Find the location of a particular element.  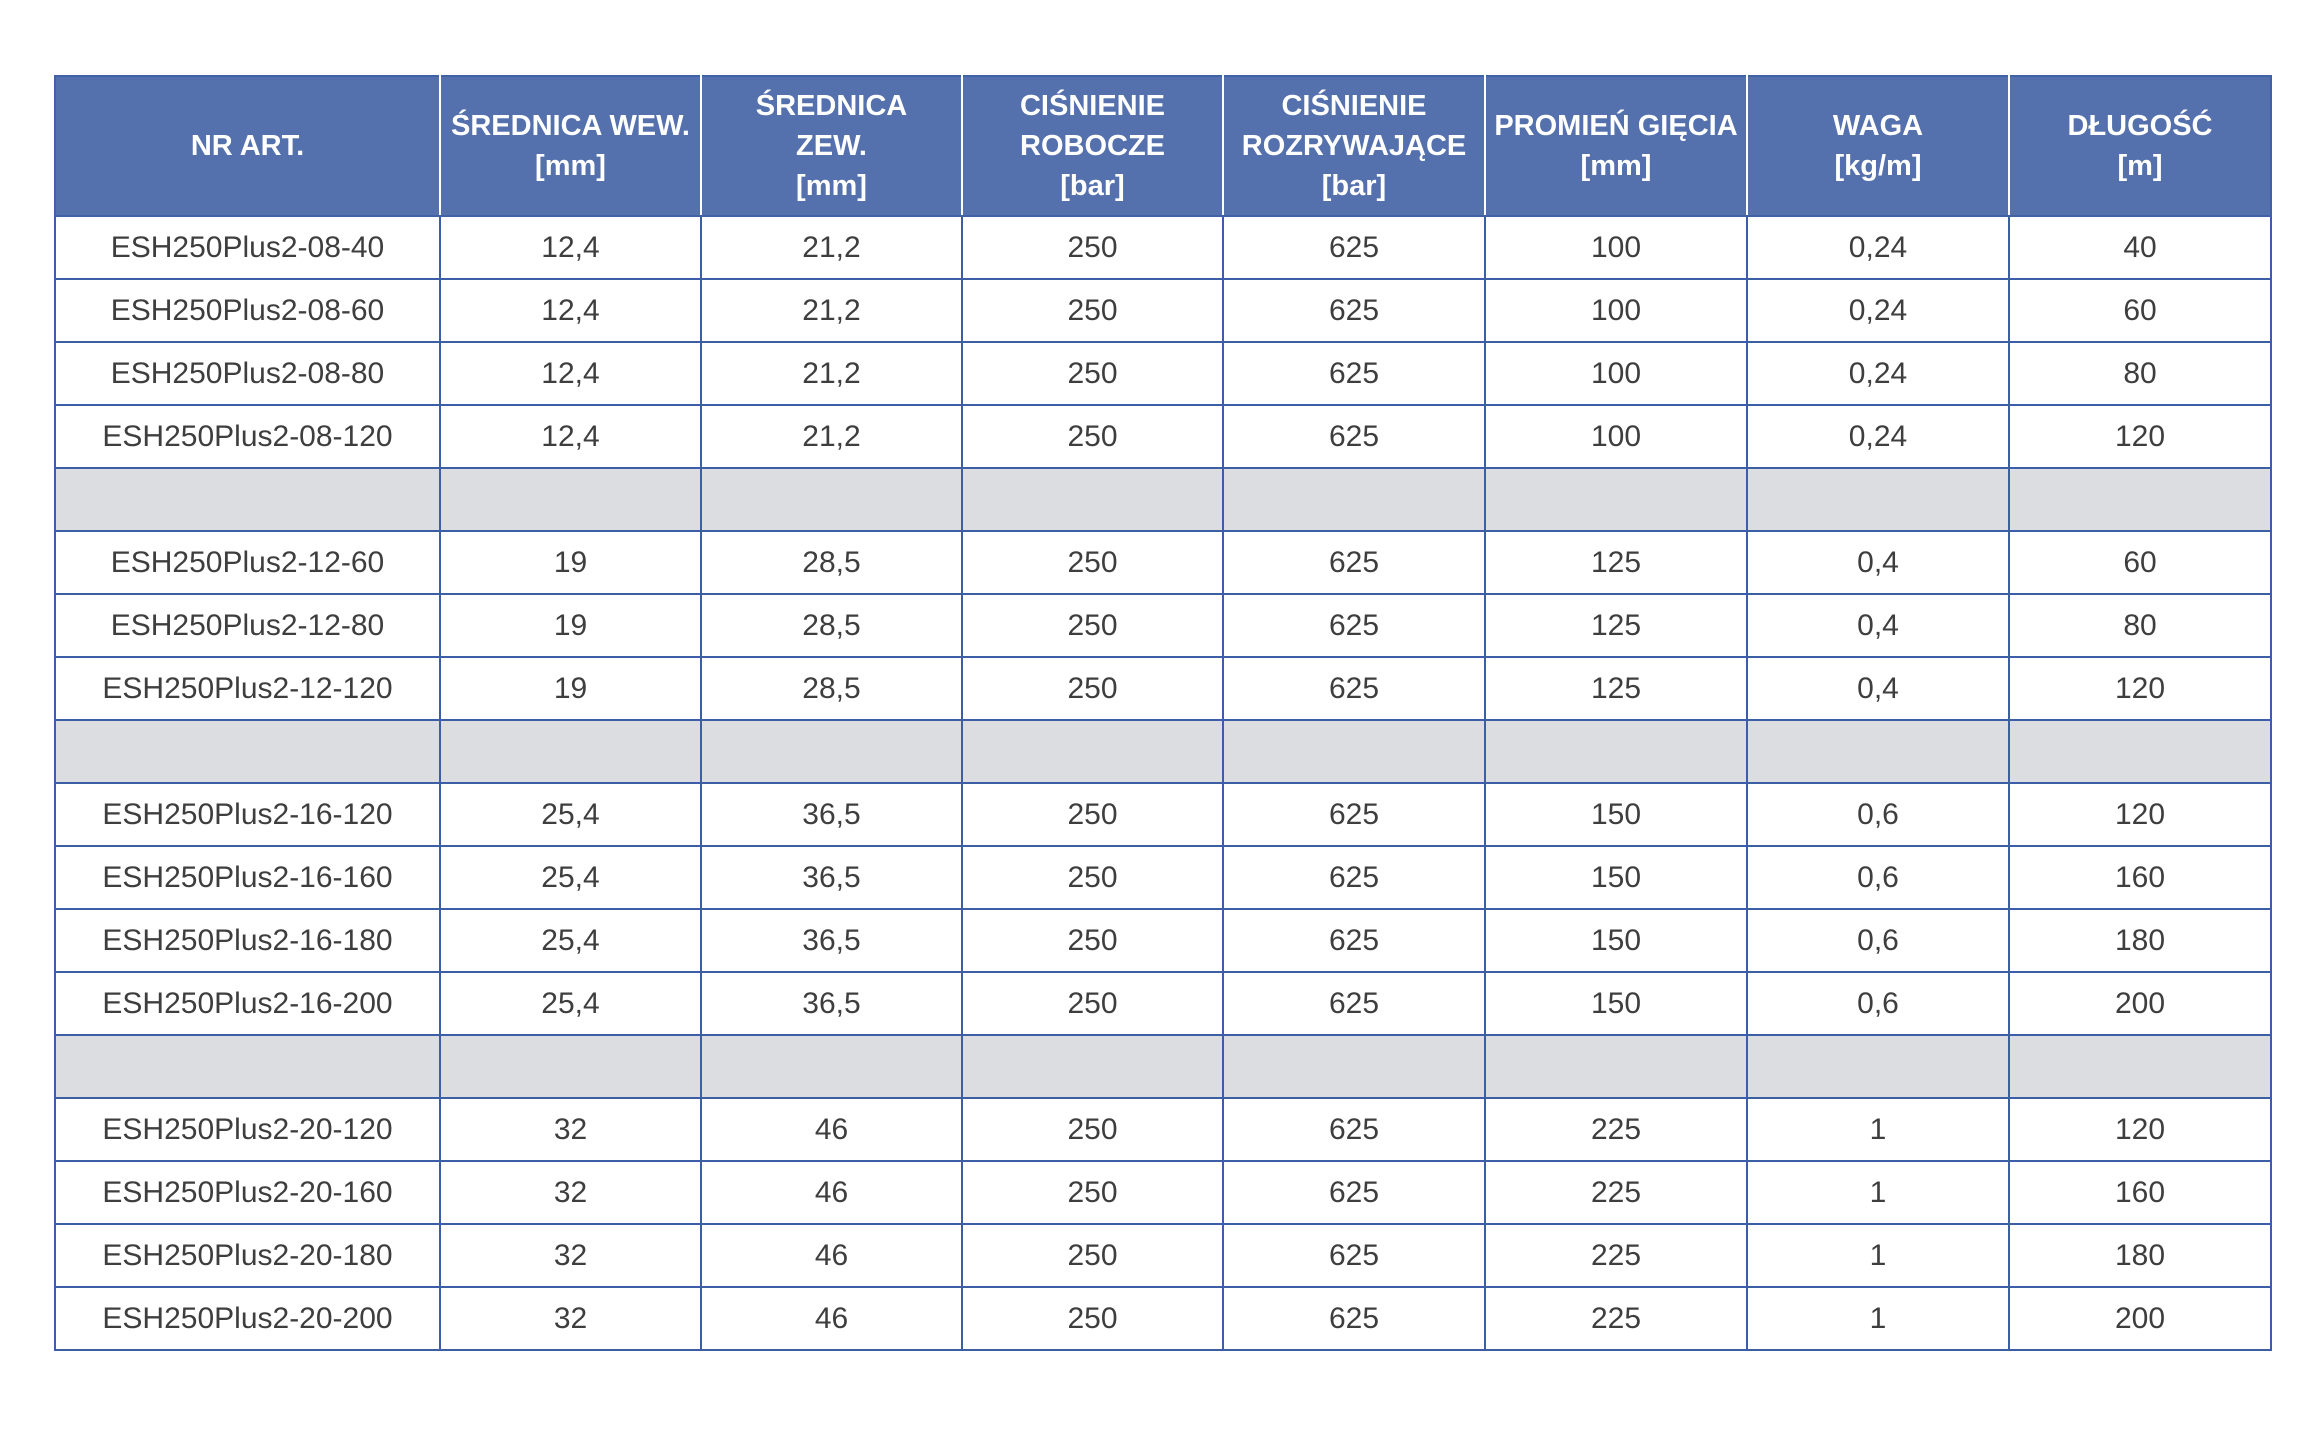

table-row: ESH250Plus2-12-80 19 28,5 250 625 125 0,4 80 is located at coordinates (1163, 625).